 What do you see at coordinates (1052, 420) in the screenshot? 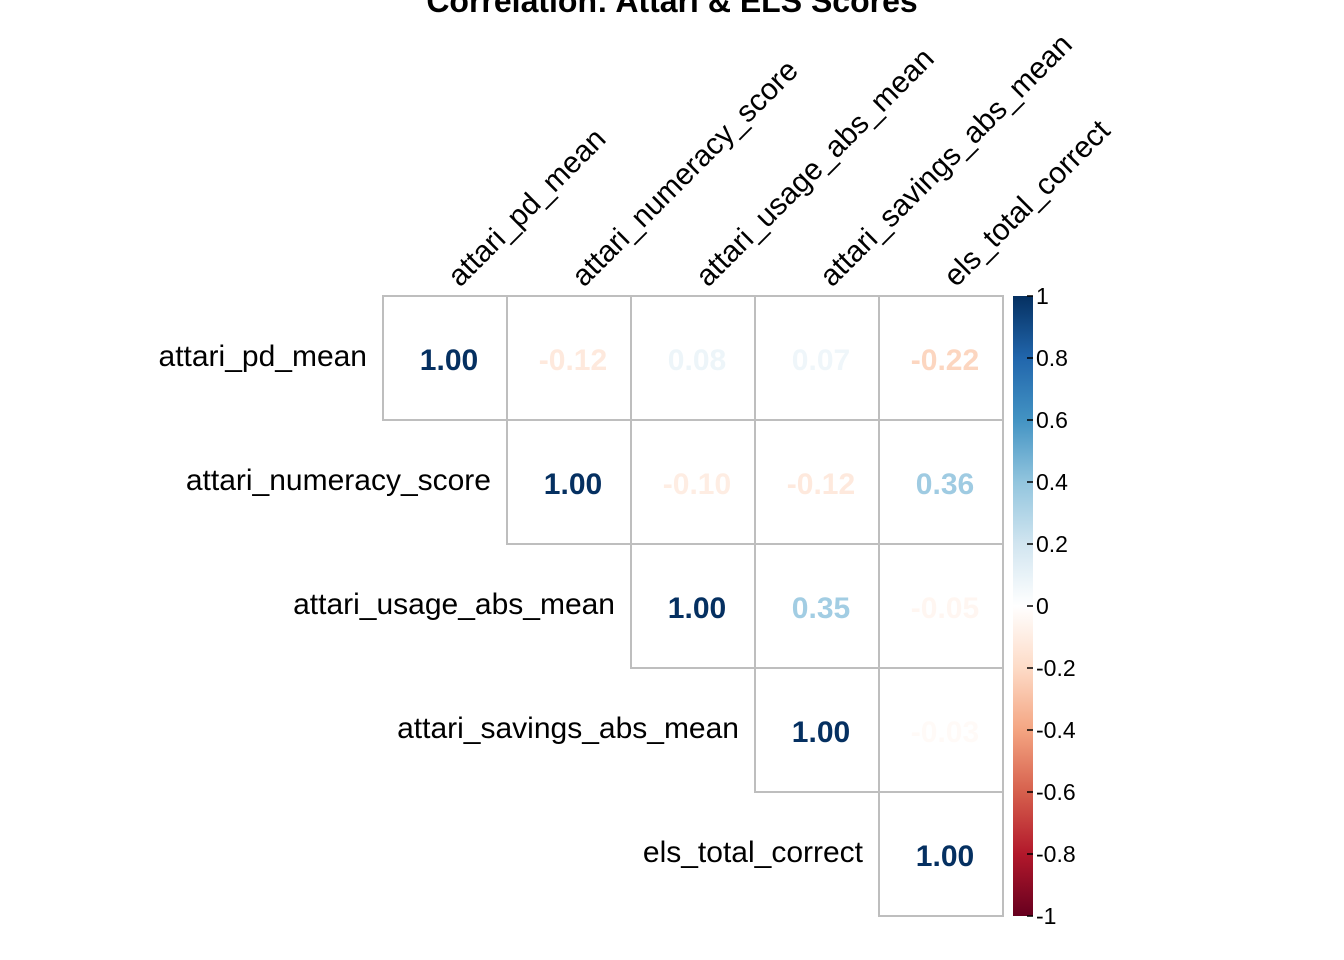
I see `colorbar-tick-label: 0.6` at bounding box center [1052, 420].